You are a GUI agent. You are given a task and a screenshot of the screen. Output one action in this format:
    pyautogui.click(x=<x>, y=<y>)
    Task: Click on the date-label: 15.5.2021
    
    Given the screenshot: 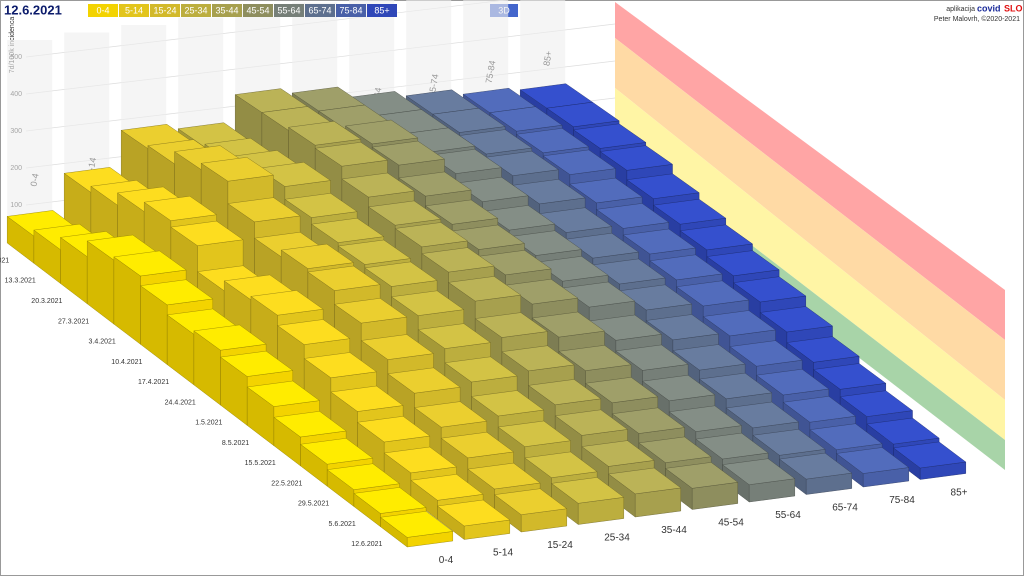 What is the action you would take?
    pyautogui.click(x=260, y=463)
    